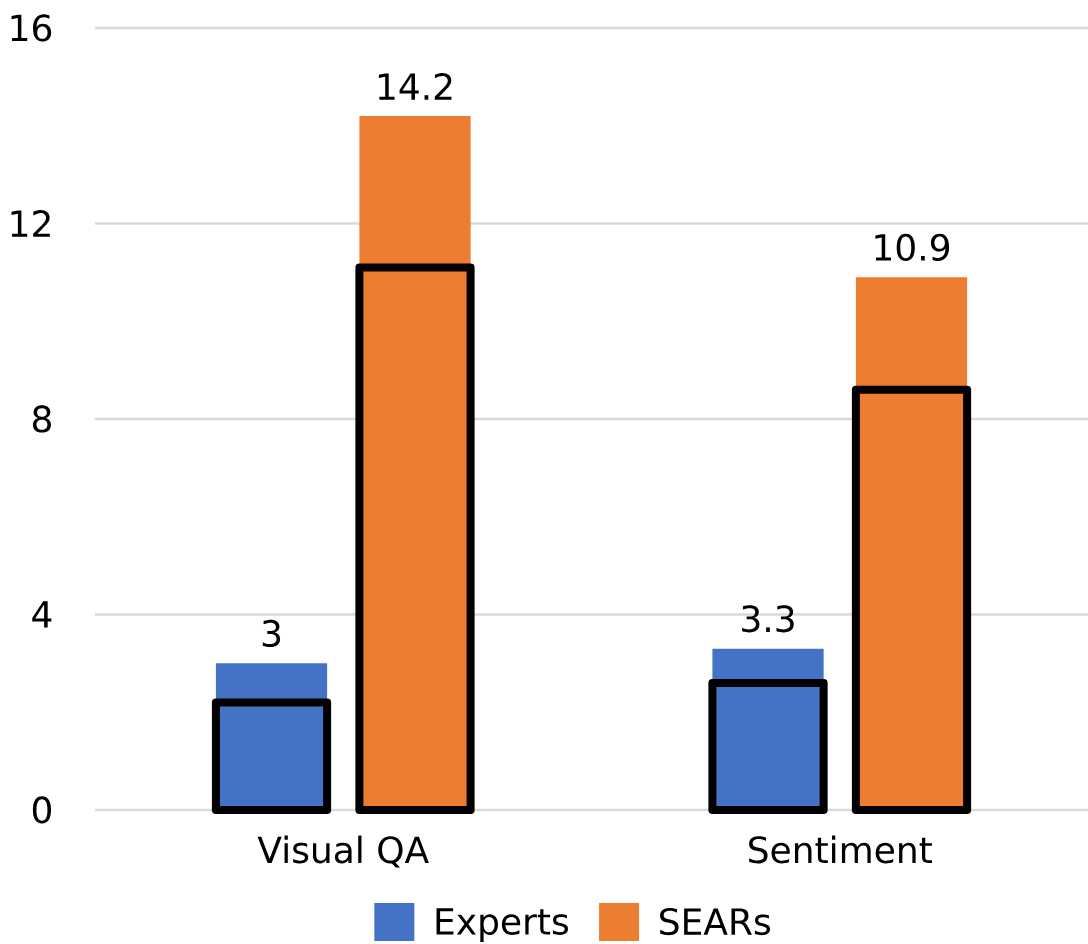 This screenshot has width=1088, height=944. I want to click on y-tick-label: 12, so click(30, 223).